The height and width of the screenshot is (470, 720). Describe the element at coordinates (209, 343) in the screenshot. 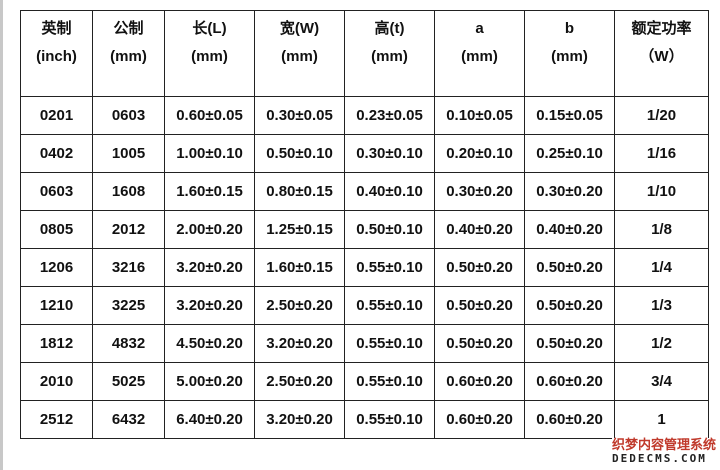

I see `table-cell: 4.50±0.20` at that location.